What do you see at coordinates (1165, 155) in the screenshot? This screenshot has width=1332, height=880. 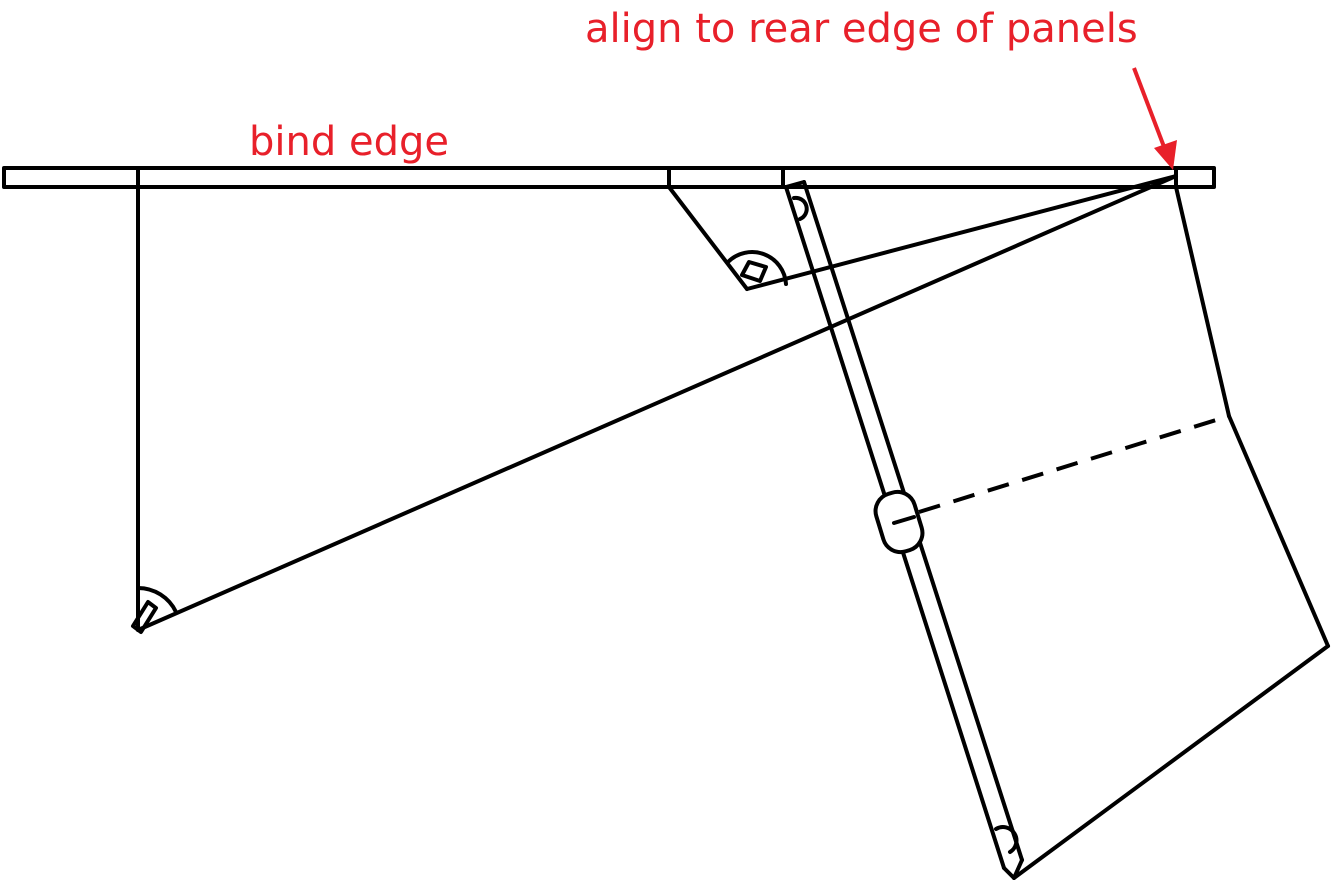 I see `align-note-arrowhead` at bounding box center [1165, 155].